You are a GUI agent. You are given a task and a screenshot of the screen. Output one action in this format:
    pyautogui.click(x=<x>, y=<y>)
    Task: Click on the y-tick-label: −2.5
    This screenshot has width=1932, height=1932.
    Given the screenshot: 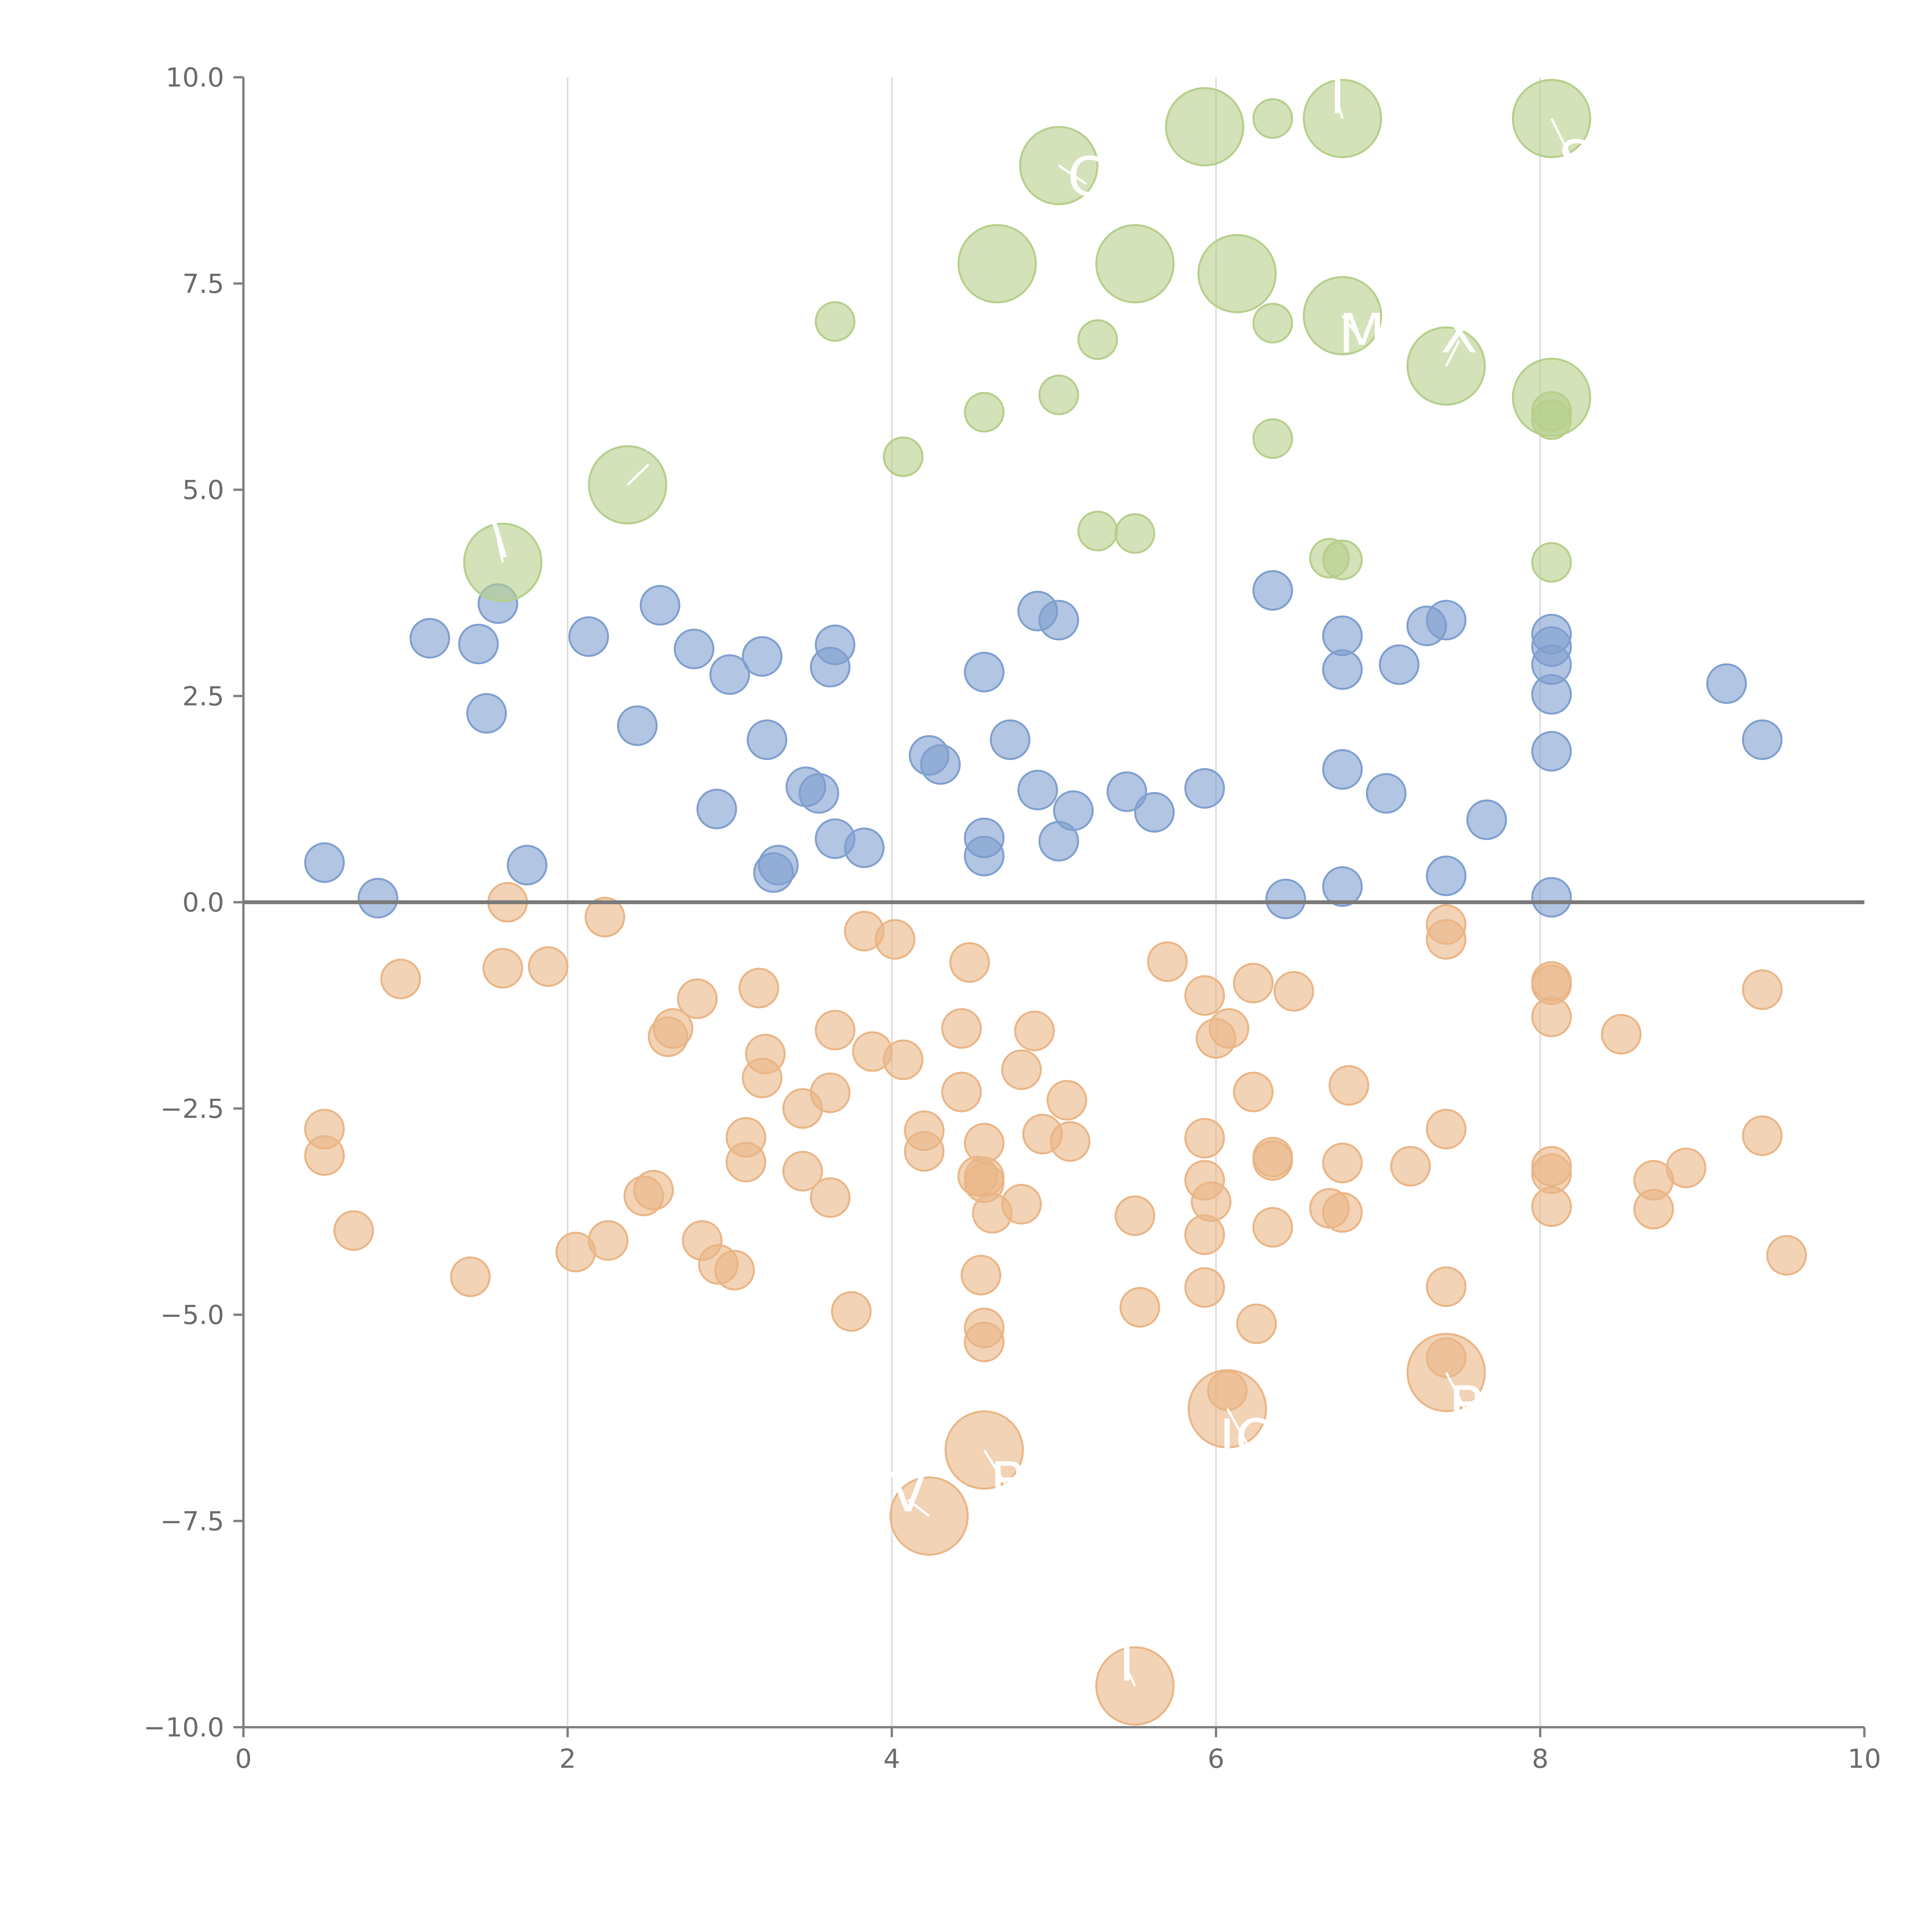 What is the action you would take?
    pyautogui.click(x=192, y=1109)
    